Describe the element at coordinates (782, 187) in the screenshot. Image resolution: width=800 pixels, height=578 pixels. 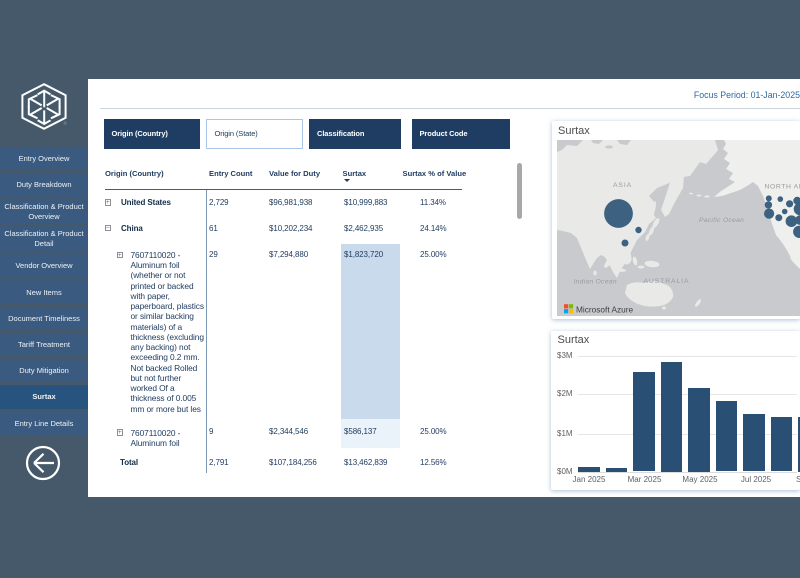
I see `svg-text: NORTH AMERICA` at that location.